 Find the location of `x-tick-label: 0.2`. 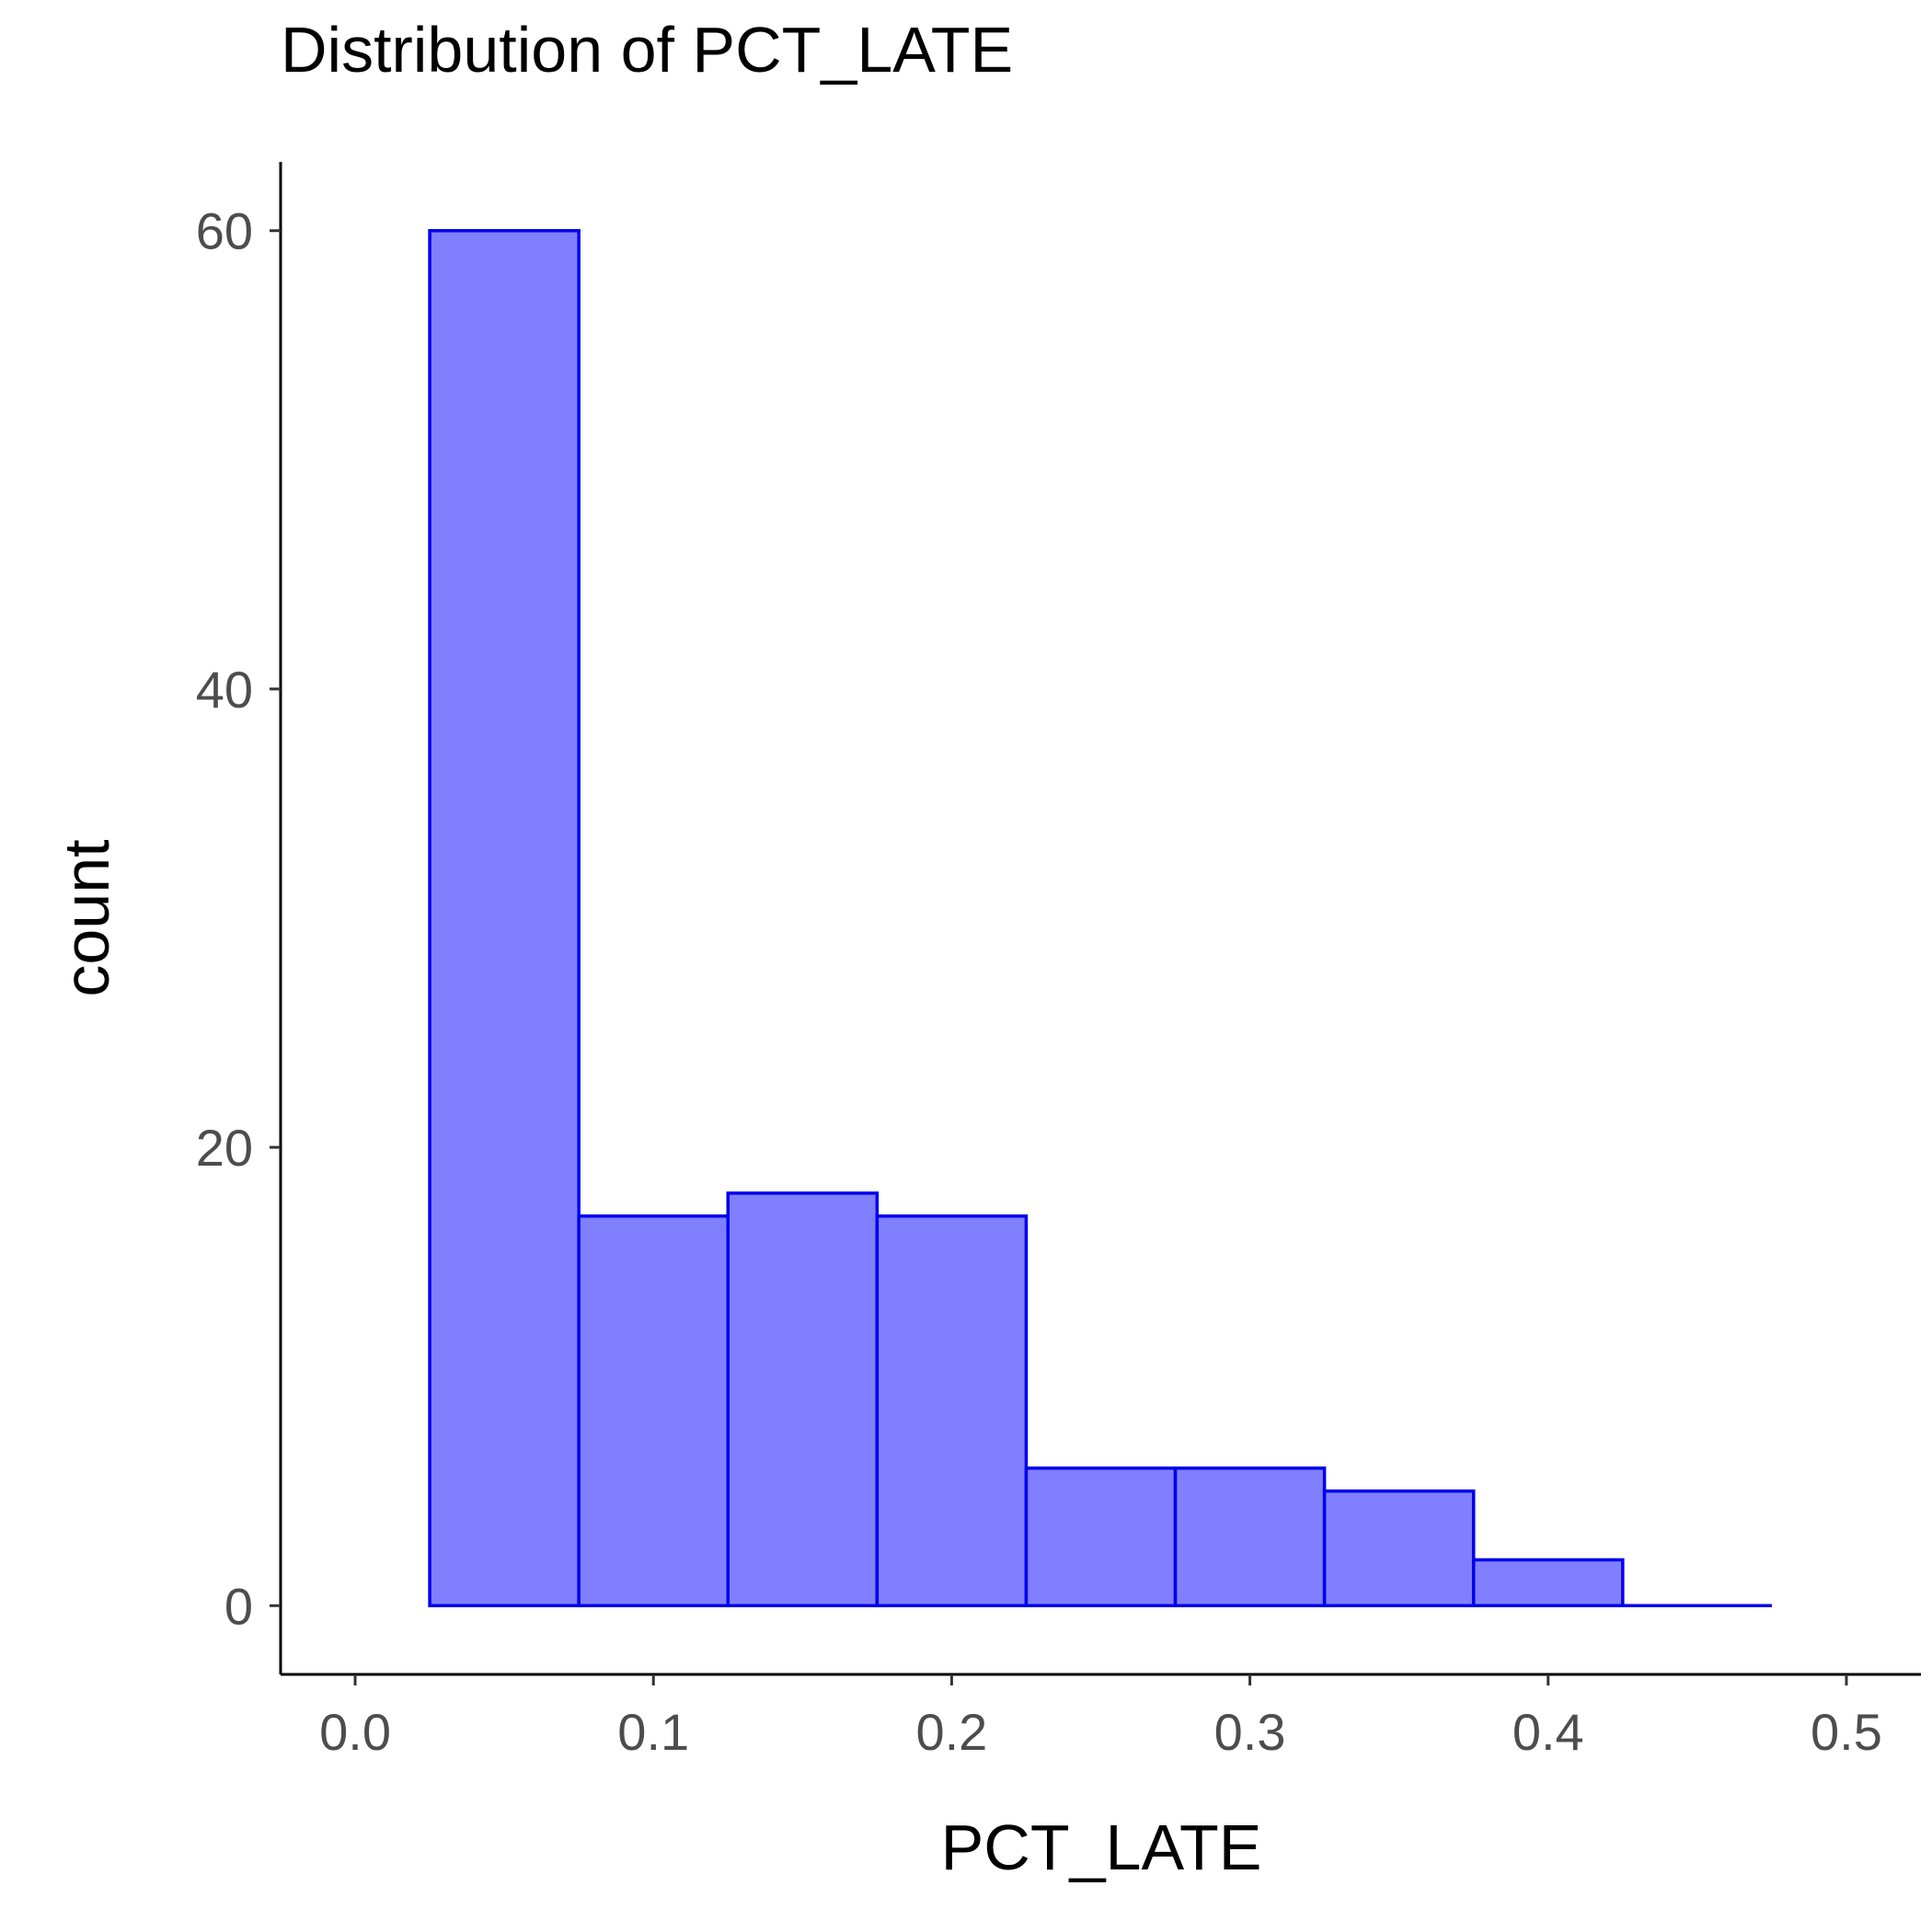

x-tick-label: 0.2 is located at coordinates (951, 1732).